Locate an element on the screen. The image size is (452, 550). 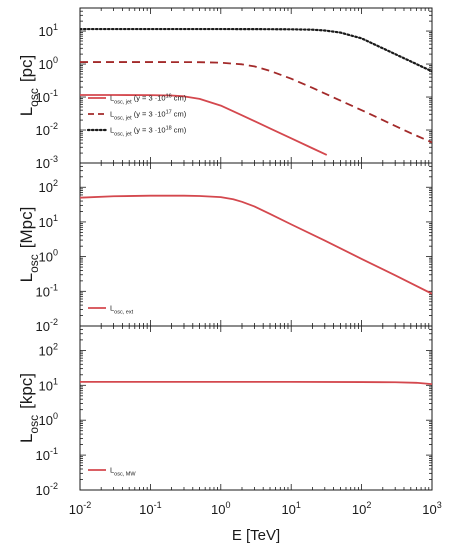
y-axis-label: Losc [pc] is located at coordinates (29, 86).